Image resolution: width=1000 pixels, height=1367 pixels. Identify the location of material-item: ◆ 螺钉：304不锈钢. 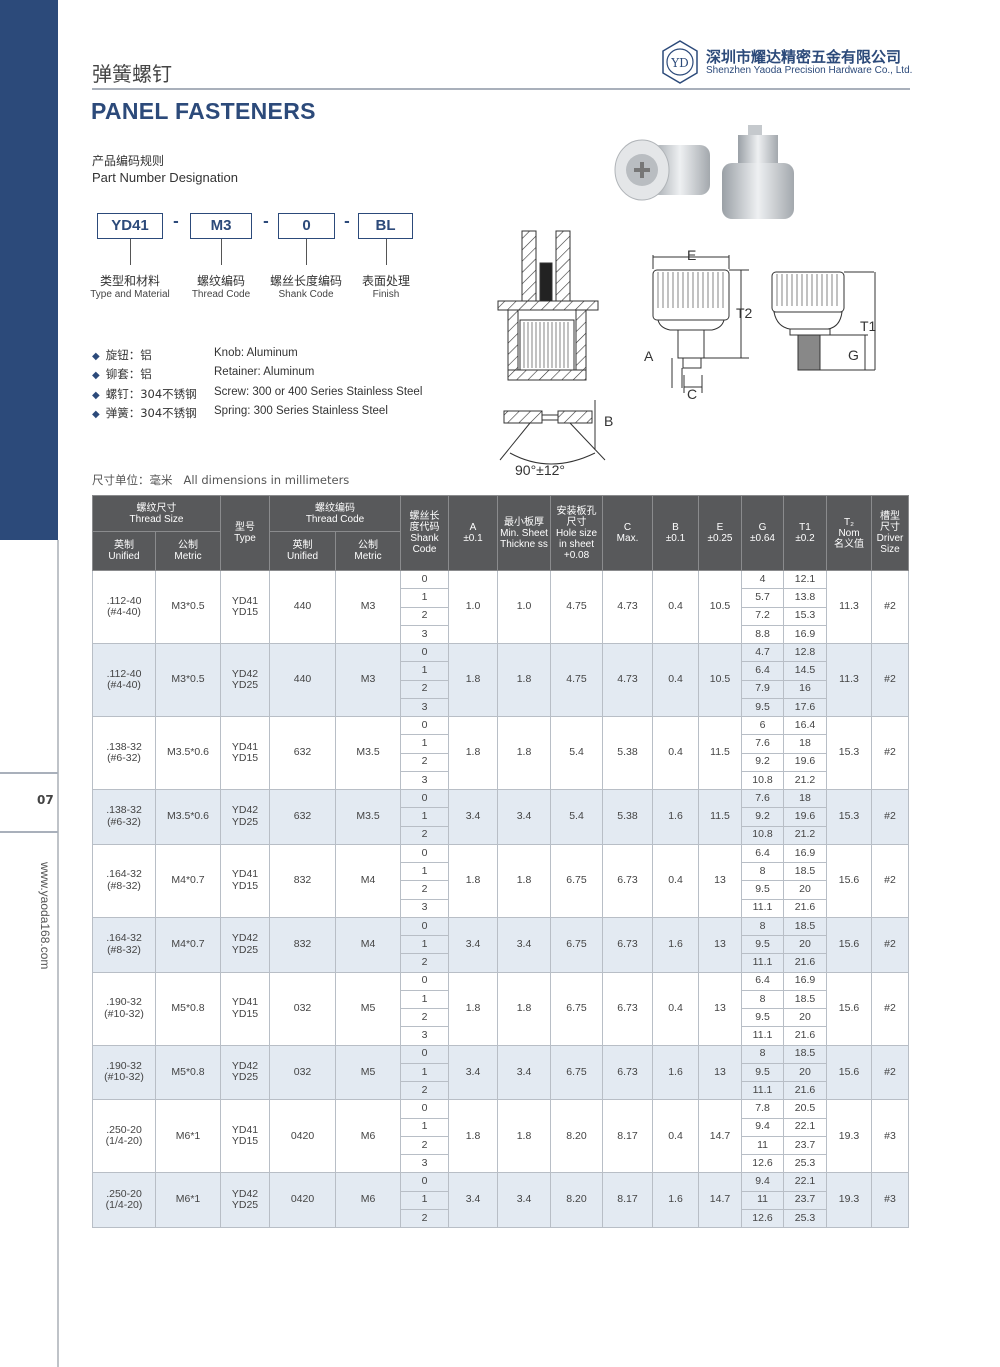
(144, 394).